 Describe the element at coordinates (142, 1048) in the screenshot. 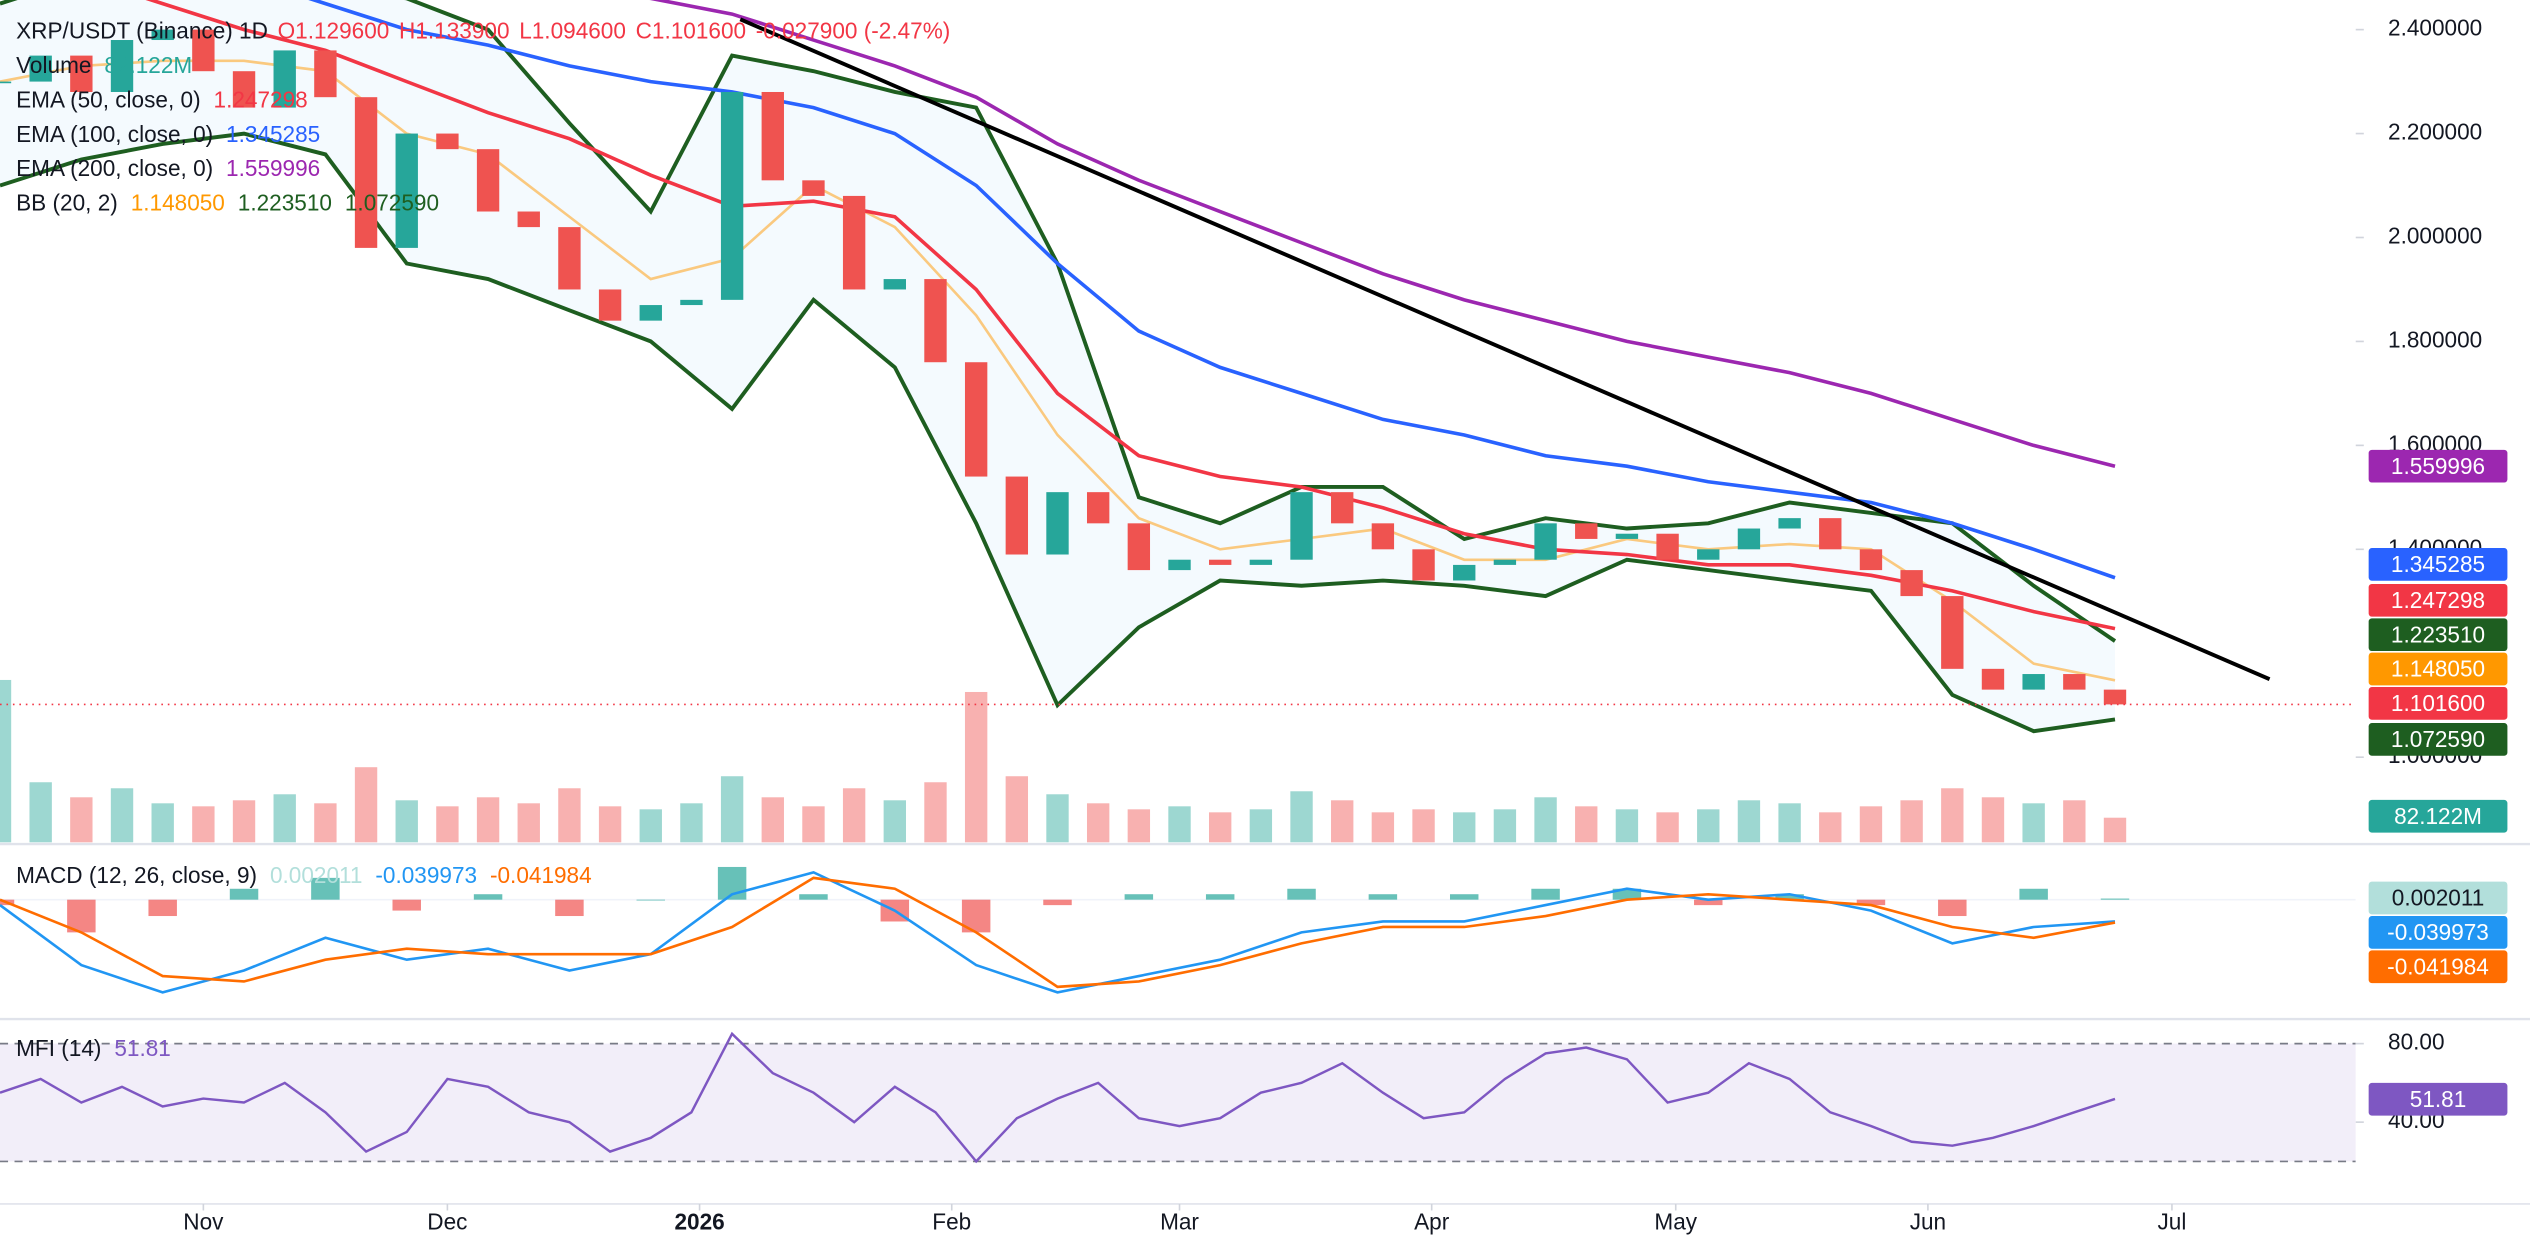

I see `mfi-value: 51.81` at that location.